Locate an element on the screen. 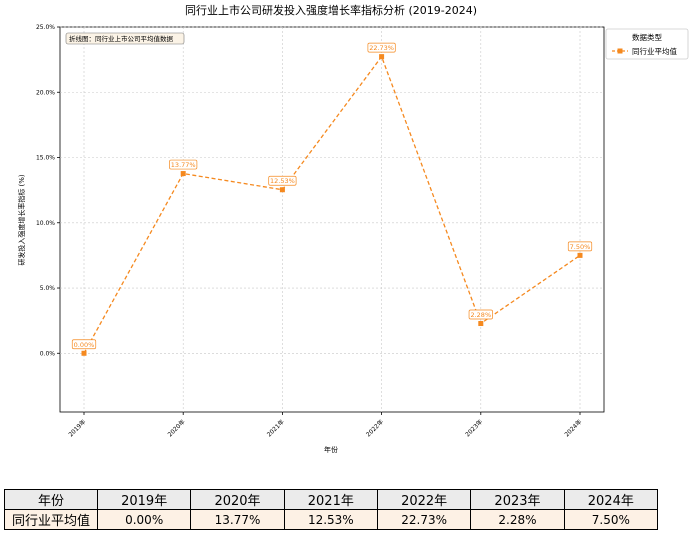 The width and height of the screenshot is (692, 533). legend: 数据类型 同行业平均值 is located at coordinates (647, 44).